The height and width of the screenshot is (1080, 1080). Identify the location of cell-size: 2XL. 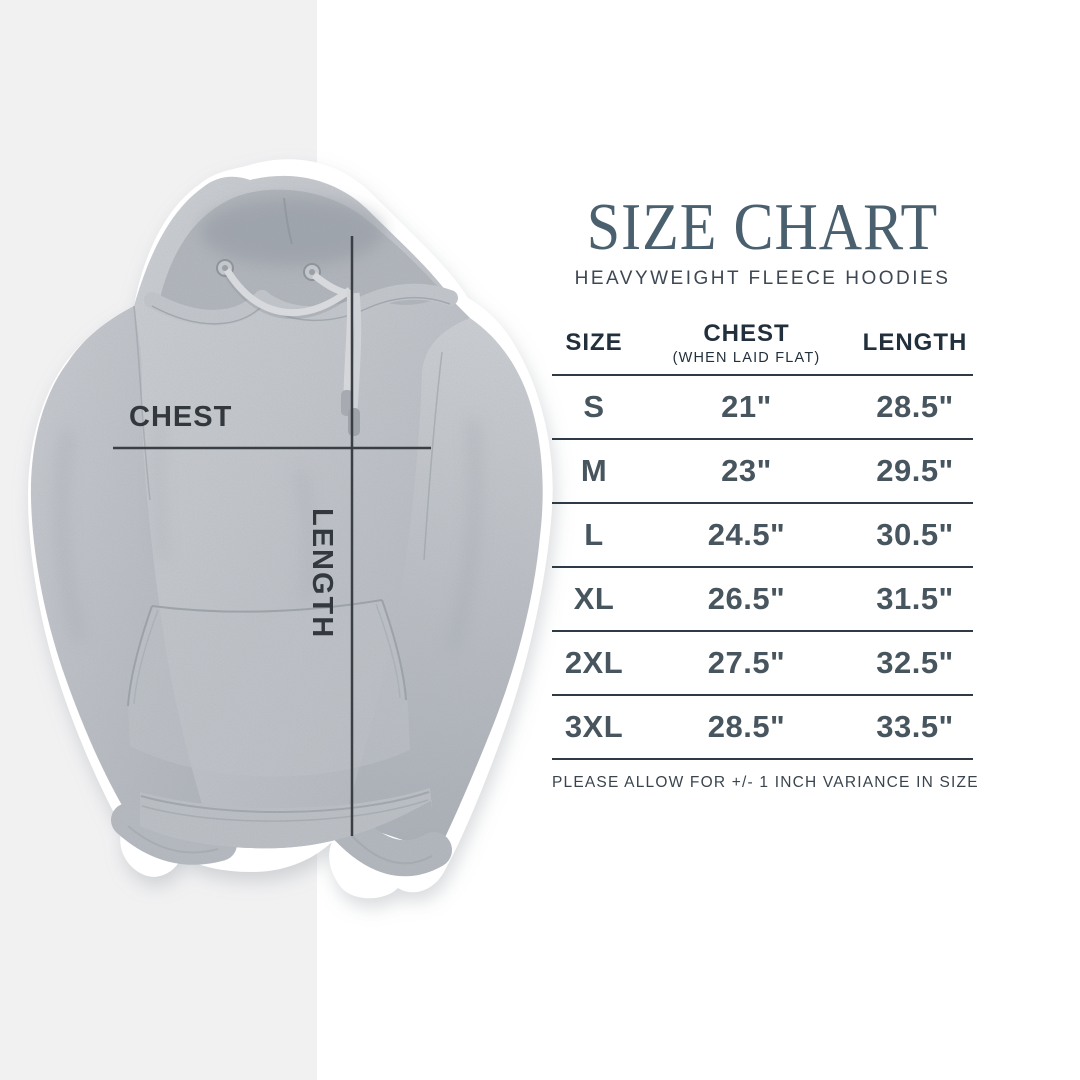
(594, 662).